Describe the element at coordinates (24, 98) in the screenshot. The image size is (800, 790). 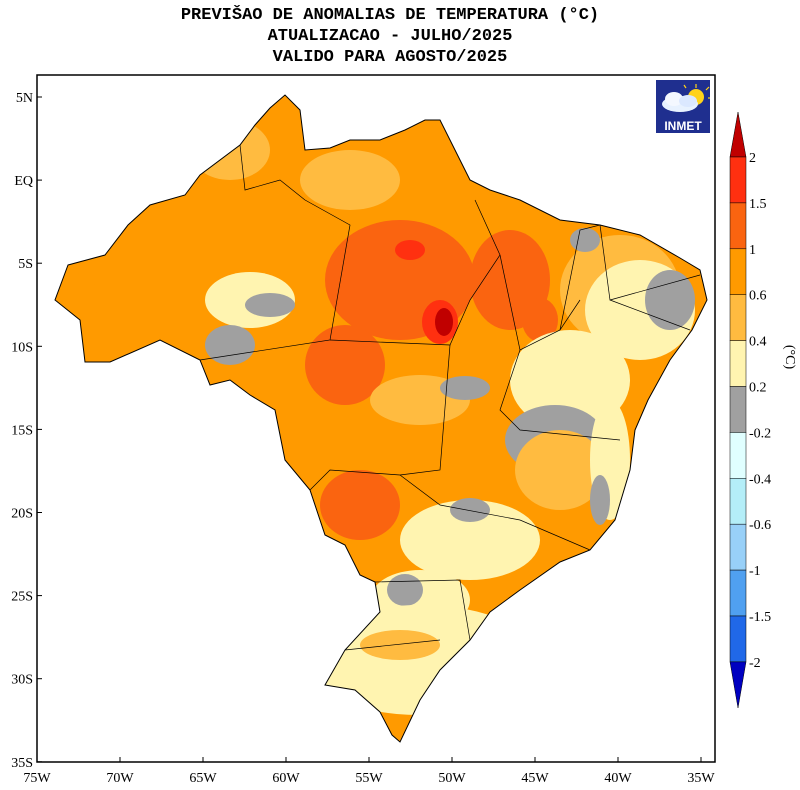
I see `lat-label: 5N` at that location.